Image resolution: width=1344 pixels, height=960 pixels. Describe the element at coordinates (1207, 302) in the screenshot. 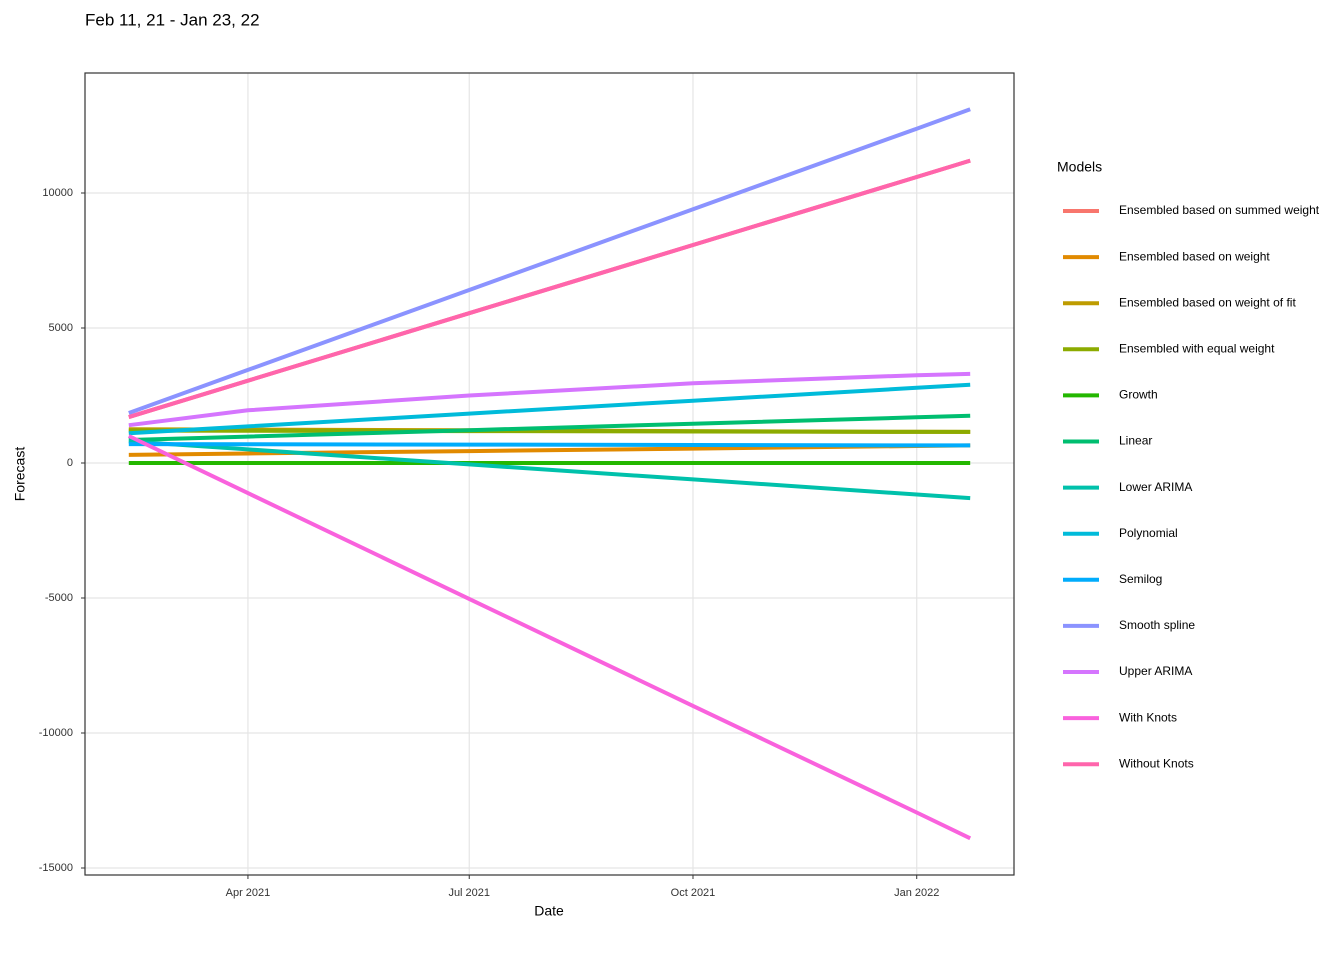

I see `legend-label: Ensembled based on weight of fit` at that location.